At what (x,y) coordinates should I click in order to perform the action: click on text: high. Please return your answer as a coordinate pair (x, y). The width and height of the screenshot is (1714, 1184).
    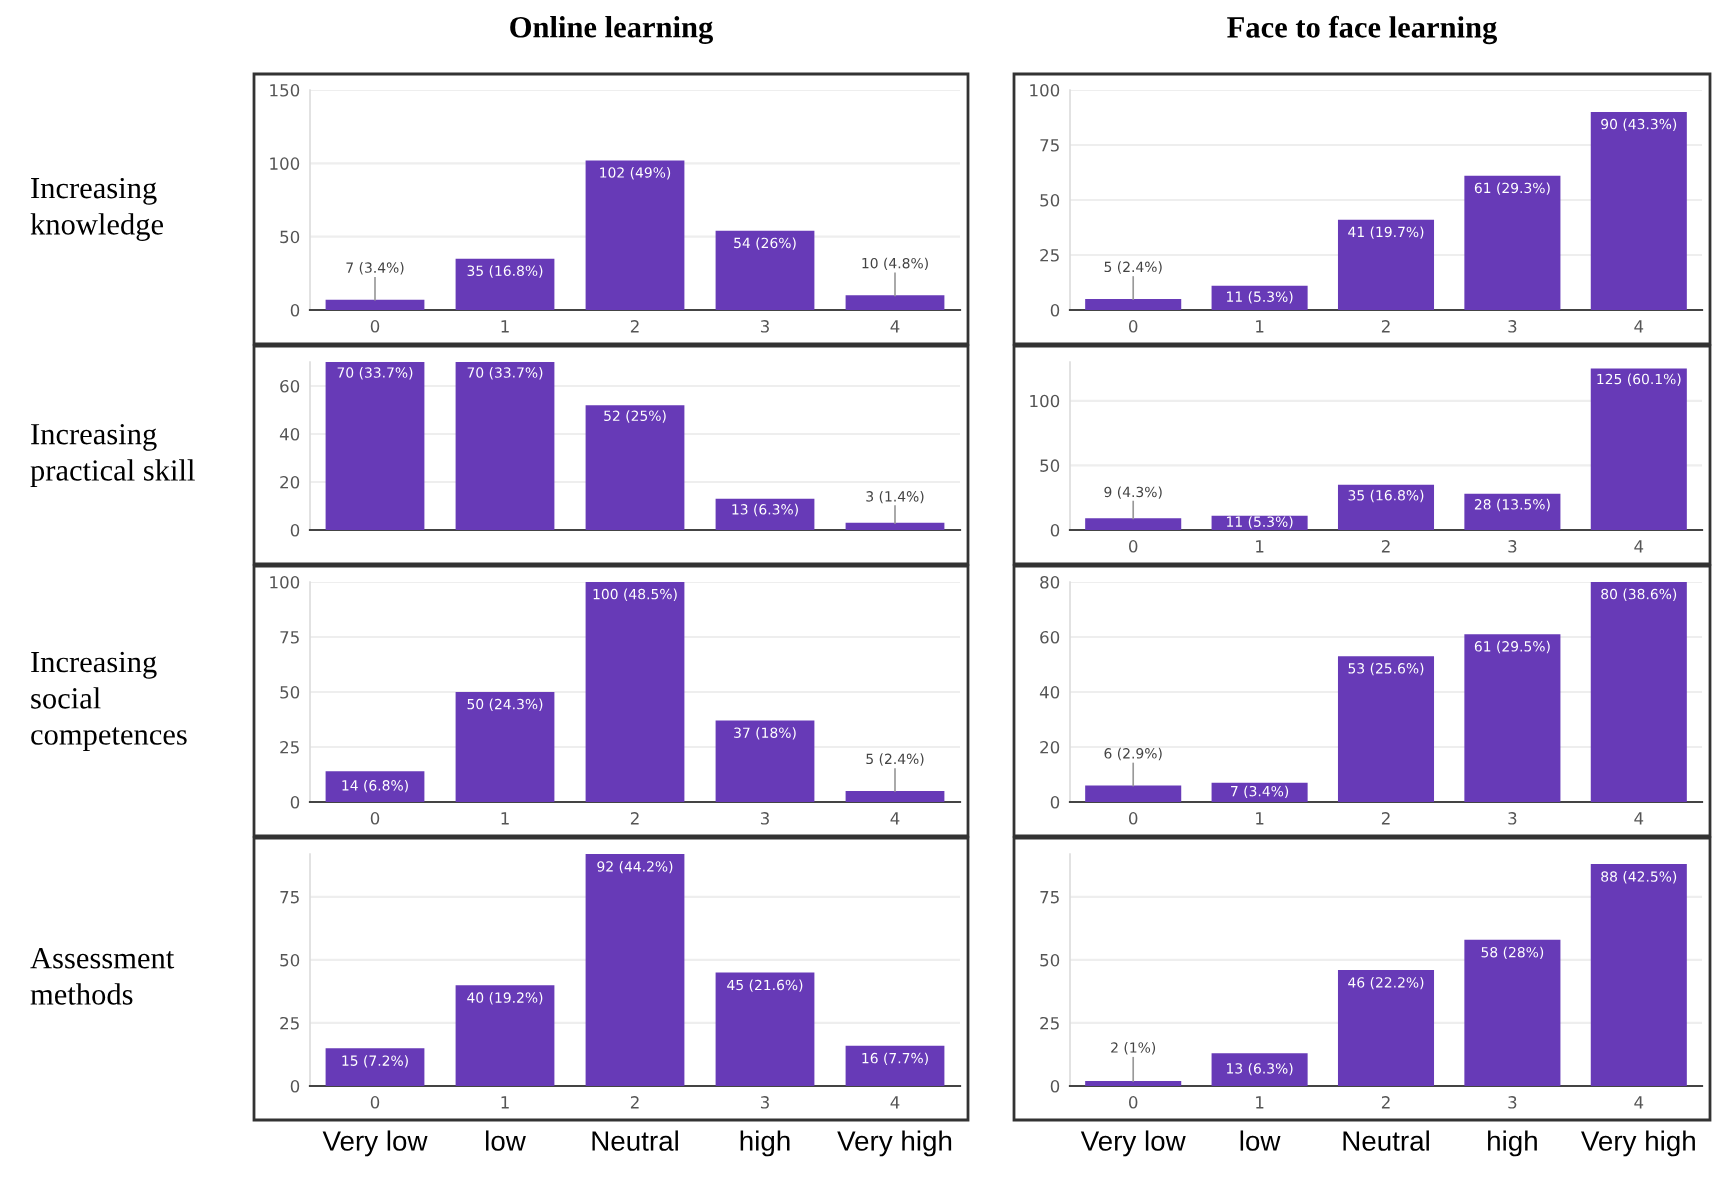
    Looking at the image, I should click on (765, 1143).